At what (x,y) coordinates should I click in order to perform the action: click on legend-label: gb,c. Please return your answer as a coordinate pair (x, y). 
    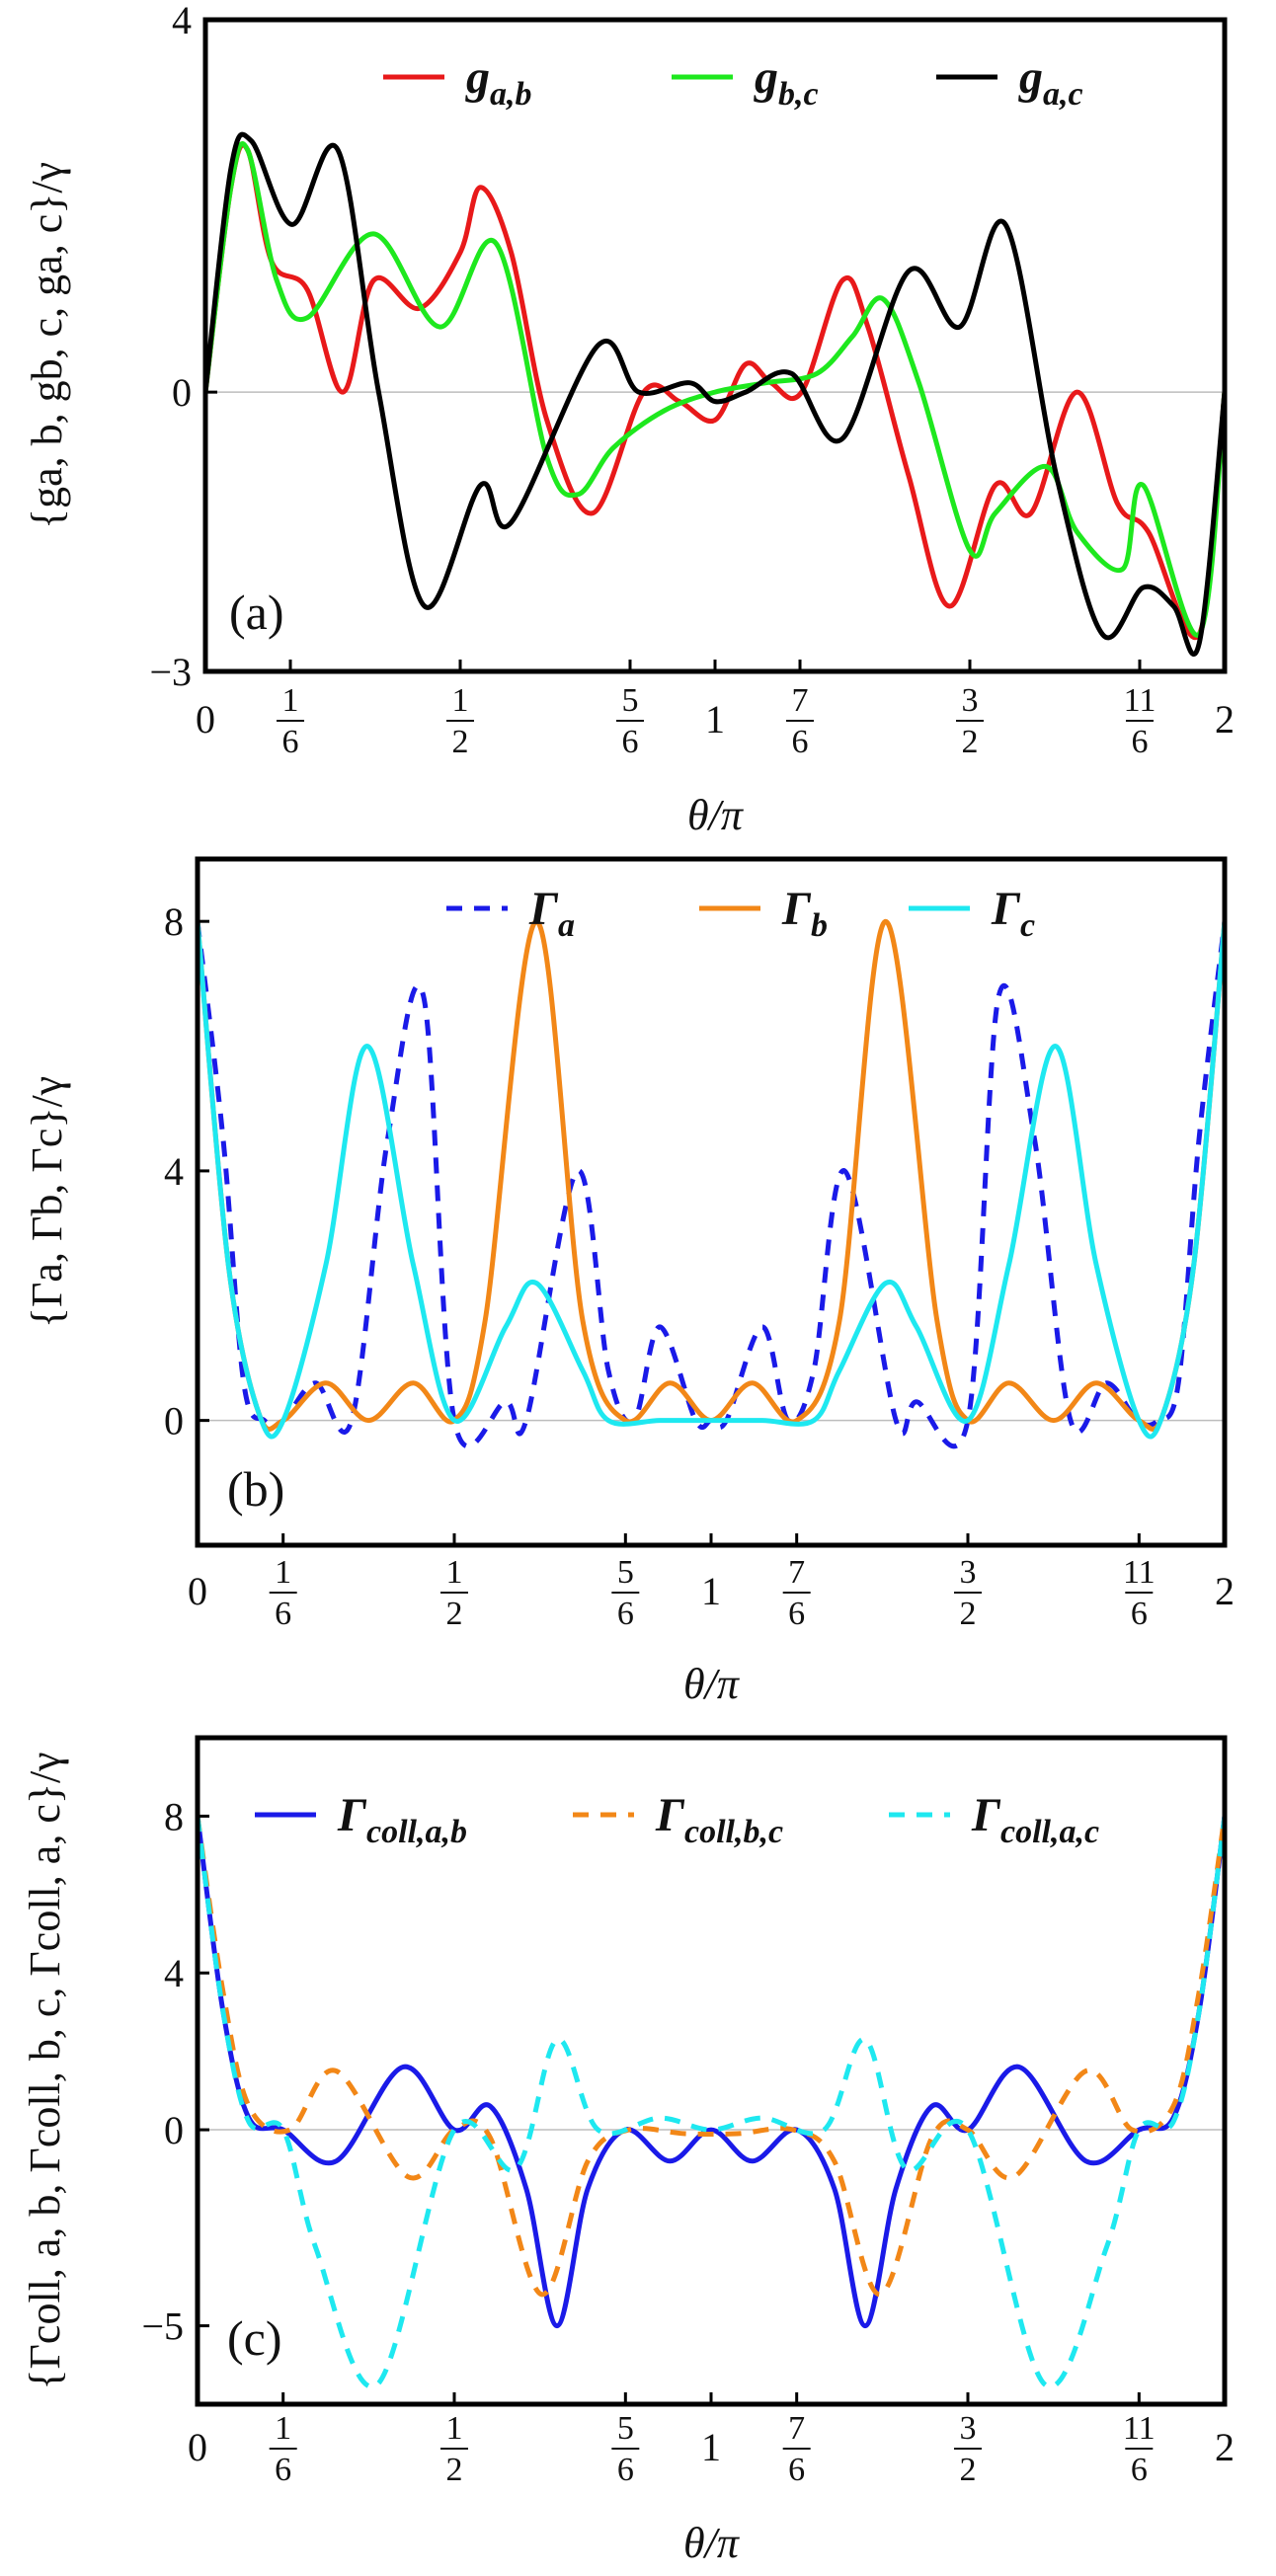
    Looking at the image, I should click on (786, 82).